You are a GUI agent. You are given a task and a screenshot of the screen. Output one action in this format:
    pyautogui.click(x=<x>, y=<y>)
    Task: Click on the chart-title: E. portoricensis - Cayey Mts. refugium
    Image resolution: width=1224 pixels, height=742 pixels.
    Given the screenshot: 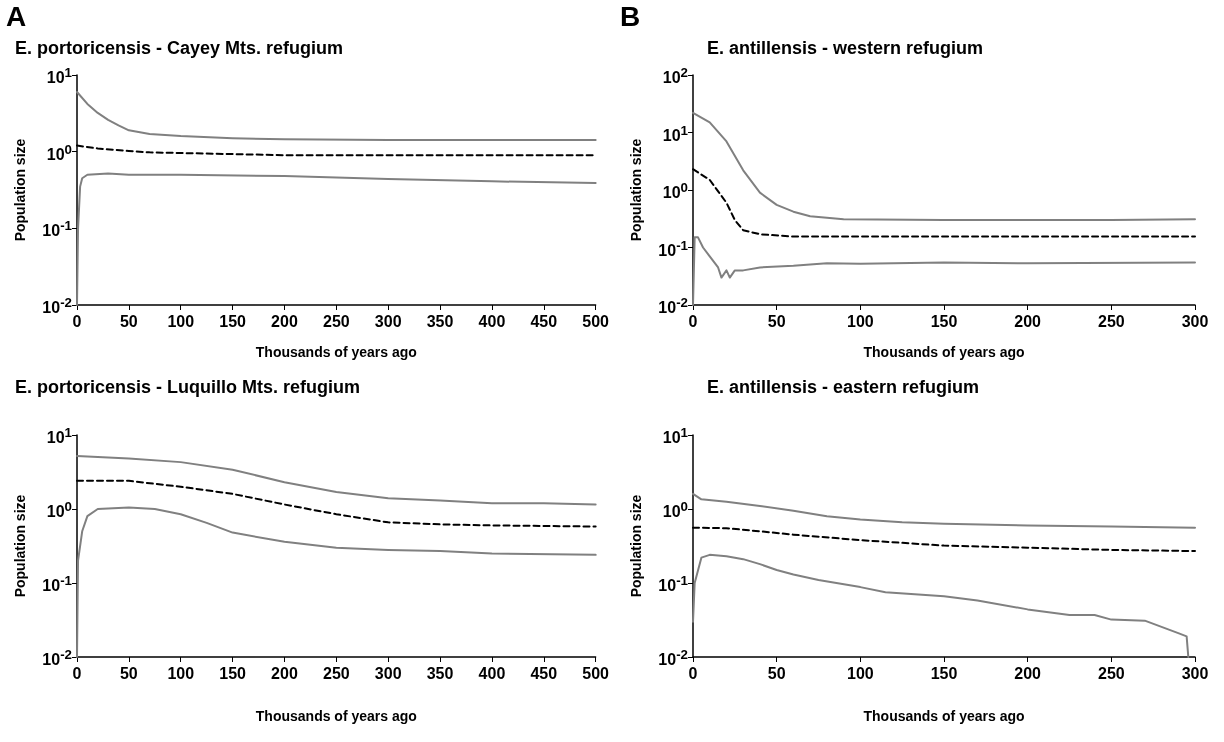 What is the action you would take?
    pyautogui.click(x=179, y=48)
    